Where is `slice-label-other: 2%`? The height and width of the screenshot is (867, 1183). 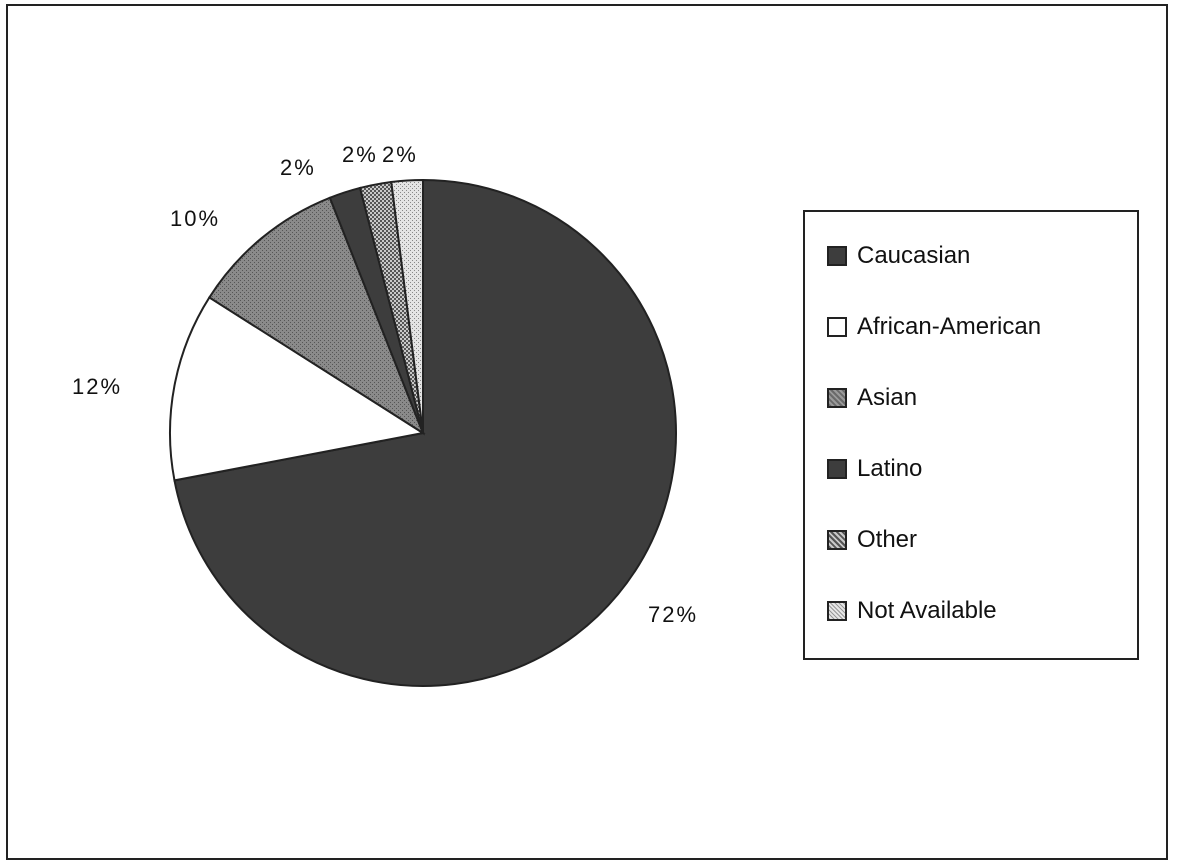 slice-label-other: 2% is located at coordinates (360, 154).